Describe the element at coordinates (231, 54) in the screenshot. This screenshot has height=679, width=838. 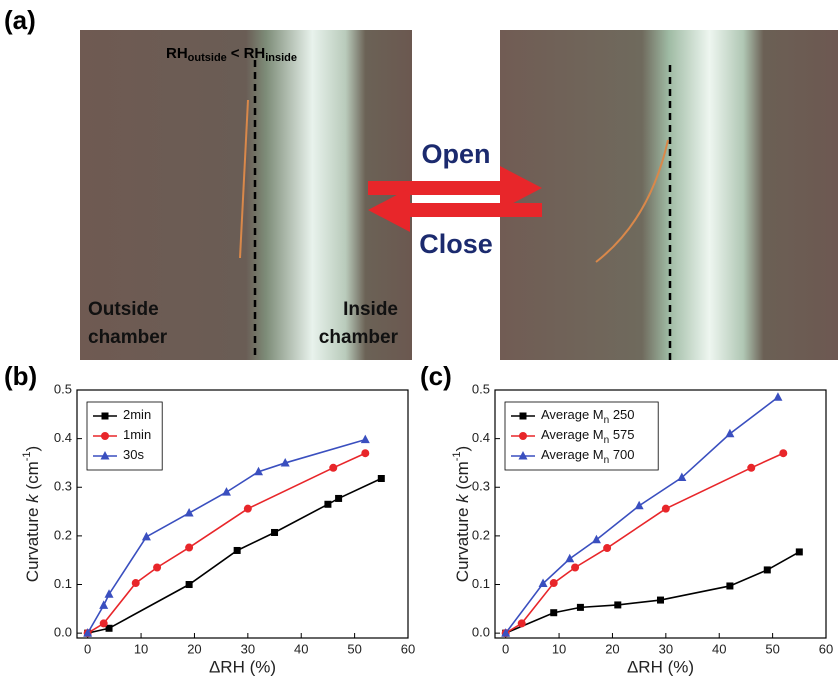
I see `rh-comparison: RHoutside < RHinside` at that location.